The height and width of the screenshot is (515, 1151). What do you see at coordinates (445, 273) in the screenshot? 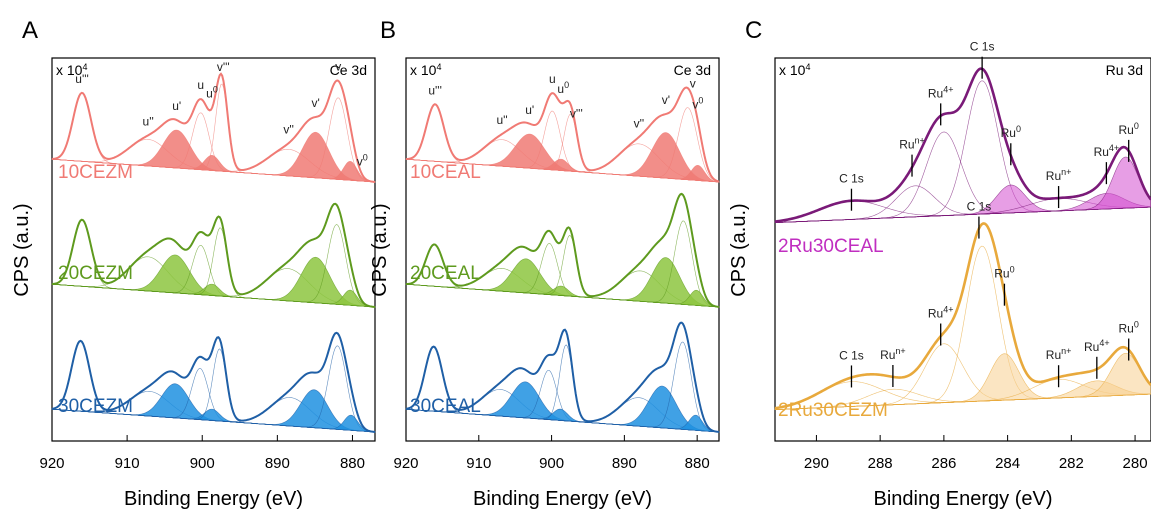
I see `sample-label: 20CEAL` at bounding box center [445, 273].